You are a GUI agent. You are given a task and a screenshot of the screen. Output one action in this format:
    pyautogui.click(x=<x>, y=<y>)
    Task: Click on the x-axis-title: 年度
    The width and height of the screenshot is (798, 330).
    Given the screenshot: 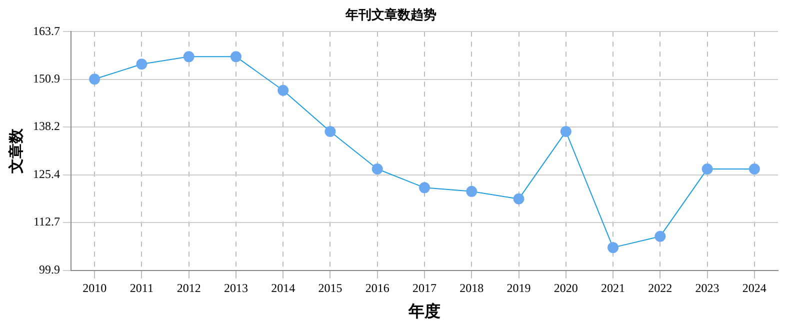 What is the action you would take?
    pyautogui.click(x=424, y=311)
    